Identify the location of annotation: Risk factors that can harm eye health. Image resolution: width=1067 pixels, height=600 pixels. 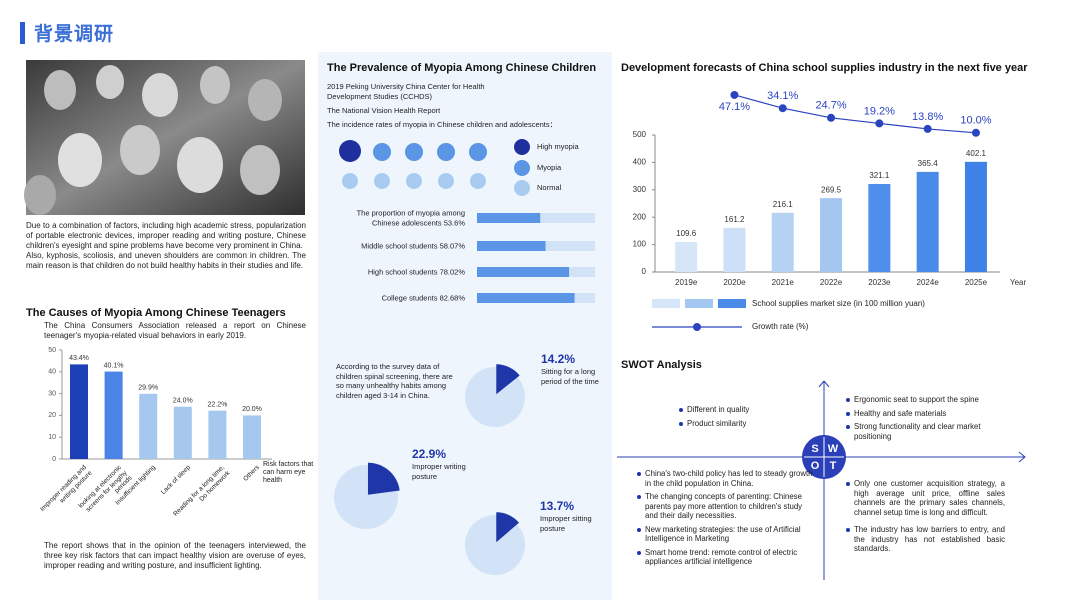
(288, 472).